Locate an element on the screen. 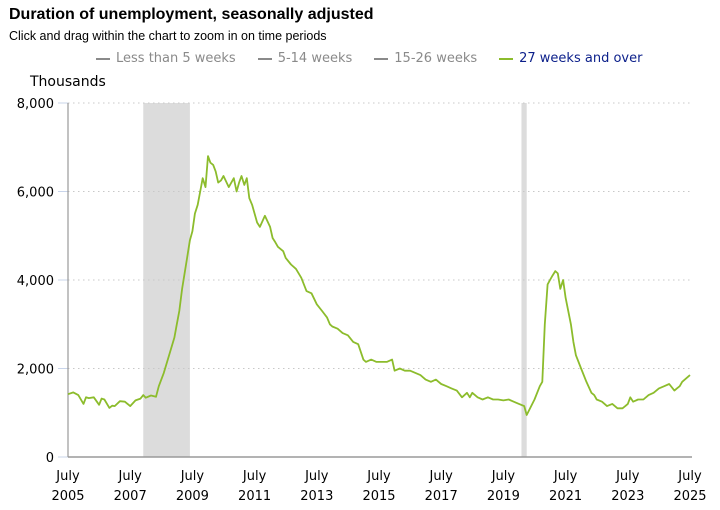 The image size is (720, 510). x-tick-label-year: 2015 is located at coordinates (378, 496).